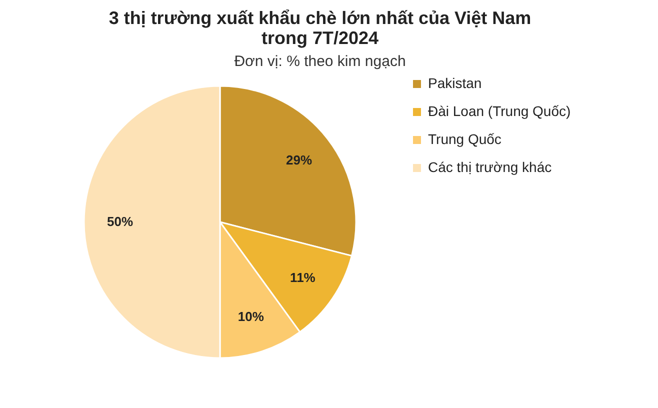 This screenshot has height=408, width=658. Describe the element at coordinates (303, 278) in the screenshot. I see `data-label: 11%` at that location.